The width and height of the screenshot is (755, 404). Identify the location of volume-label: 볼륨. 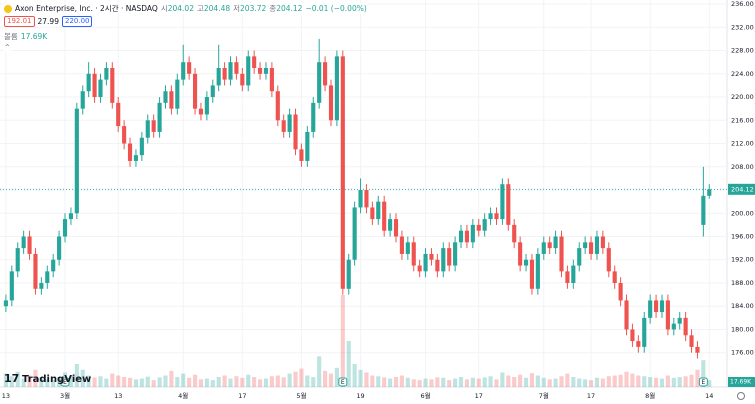
(11, 36).